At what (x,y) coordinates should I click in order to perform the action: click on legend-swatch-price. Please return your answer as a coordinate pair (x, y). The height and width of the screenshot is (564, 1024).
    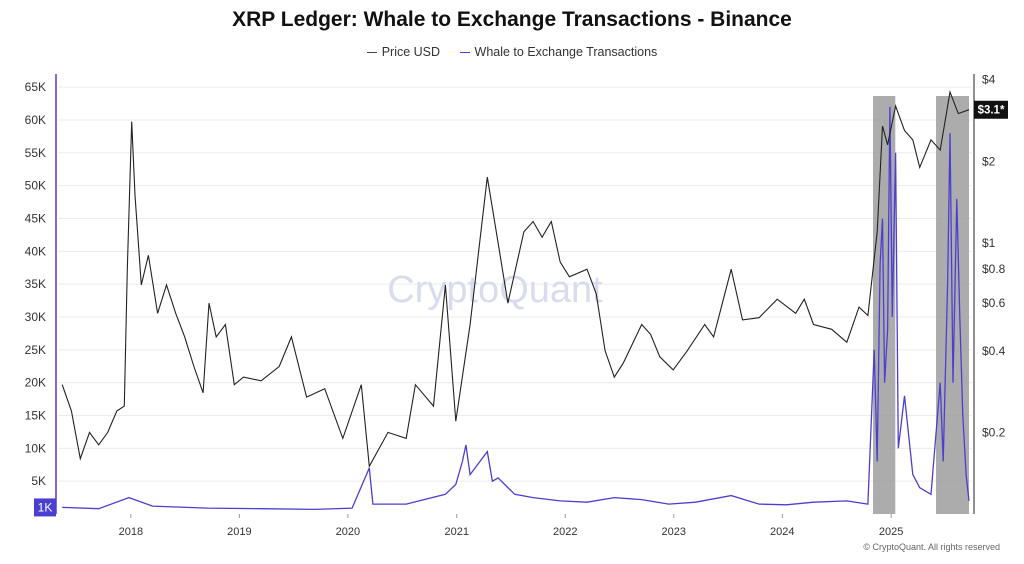
    Looking at the image, I should click on (371, 52).